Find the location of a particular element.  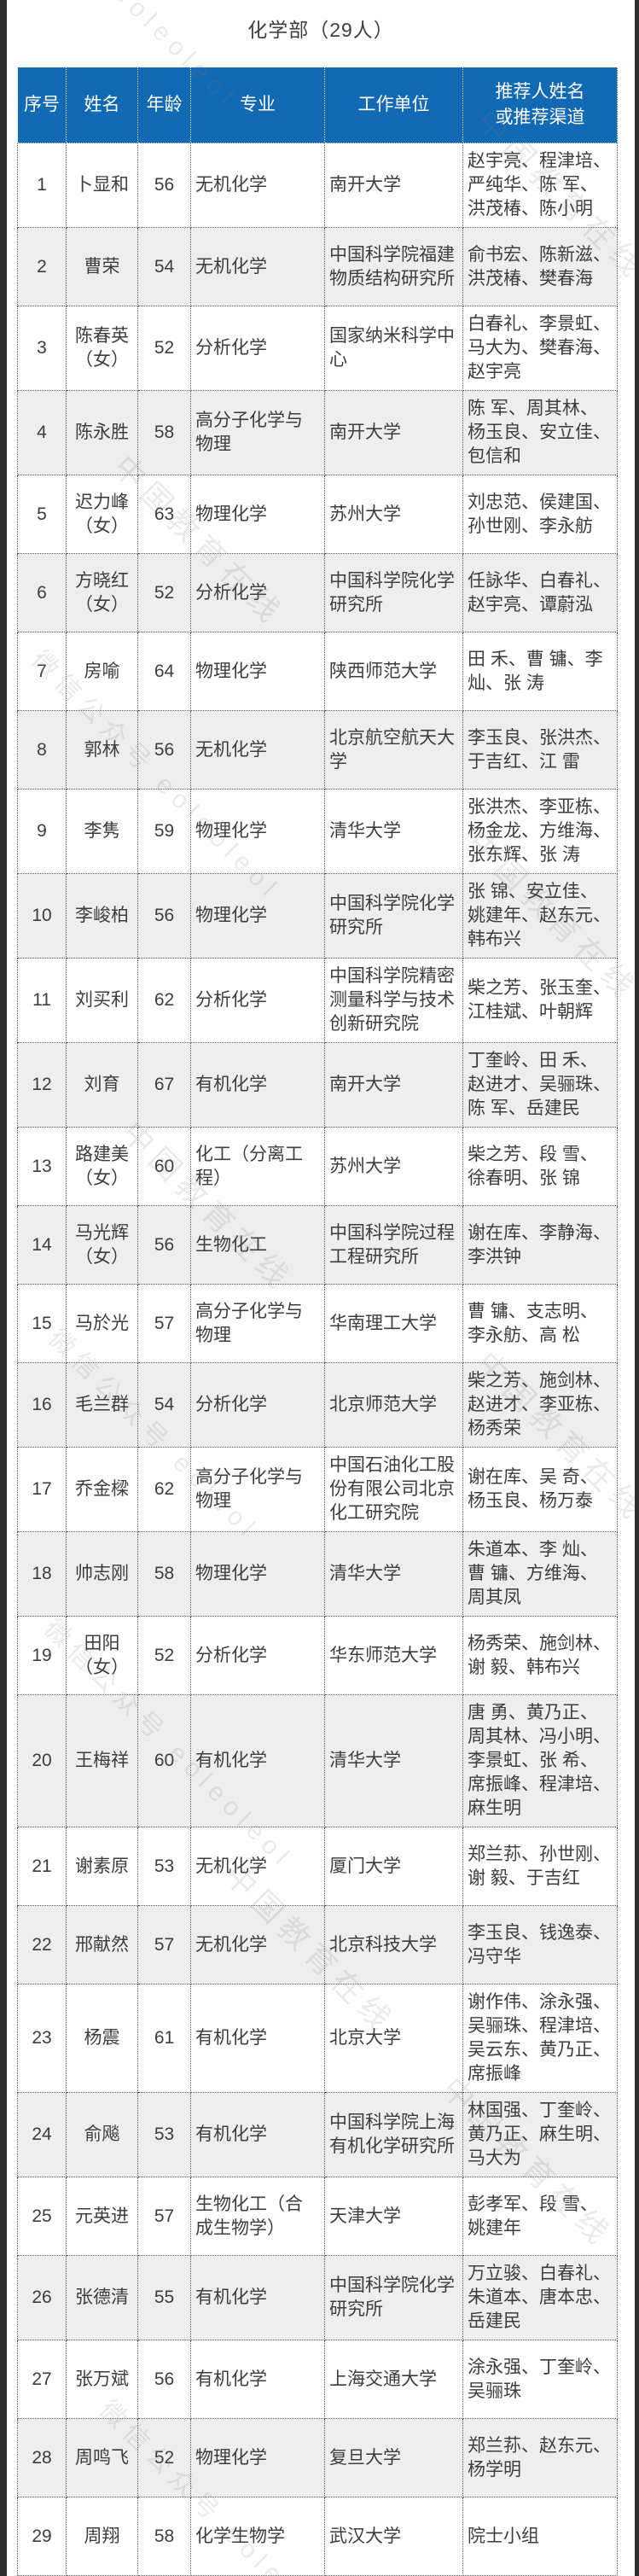

cell-work-unit: 厦门大学 is located at coordinates (393, 1866).